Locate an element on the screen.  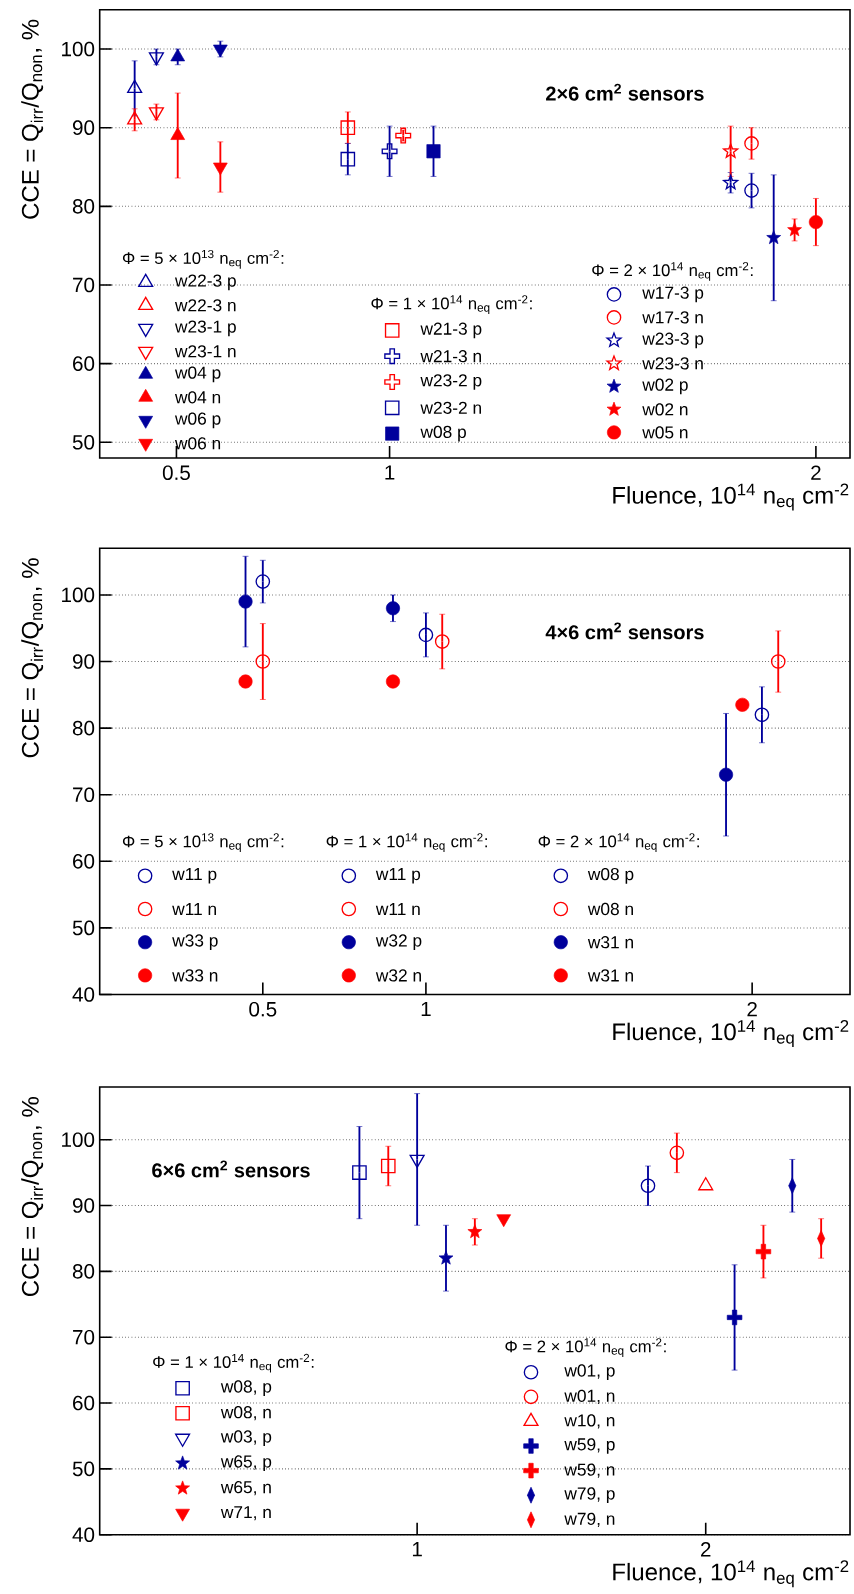
legend-label: w17-3 p is located at coordinates (673, 294).